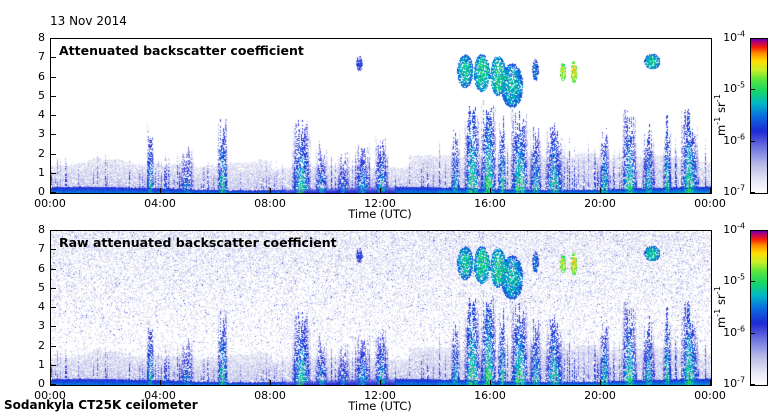 The height and width of the screenshot is (420, 780). I want to click on colorbar-bottom, so click(759, 308).